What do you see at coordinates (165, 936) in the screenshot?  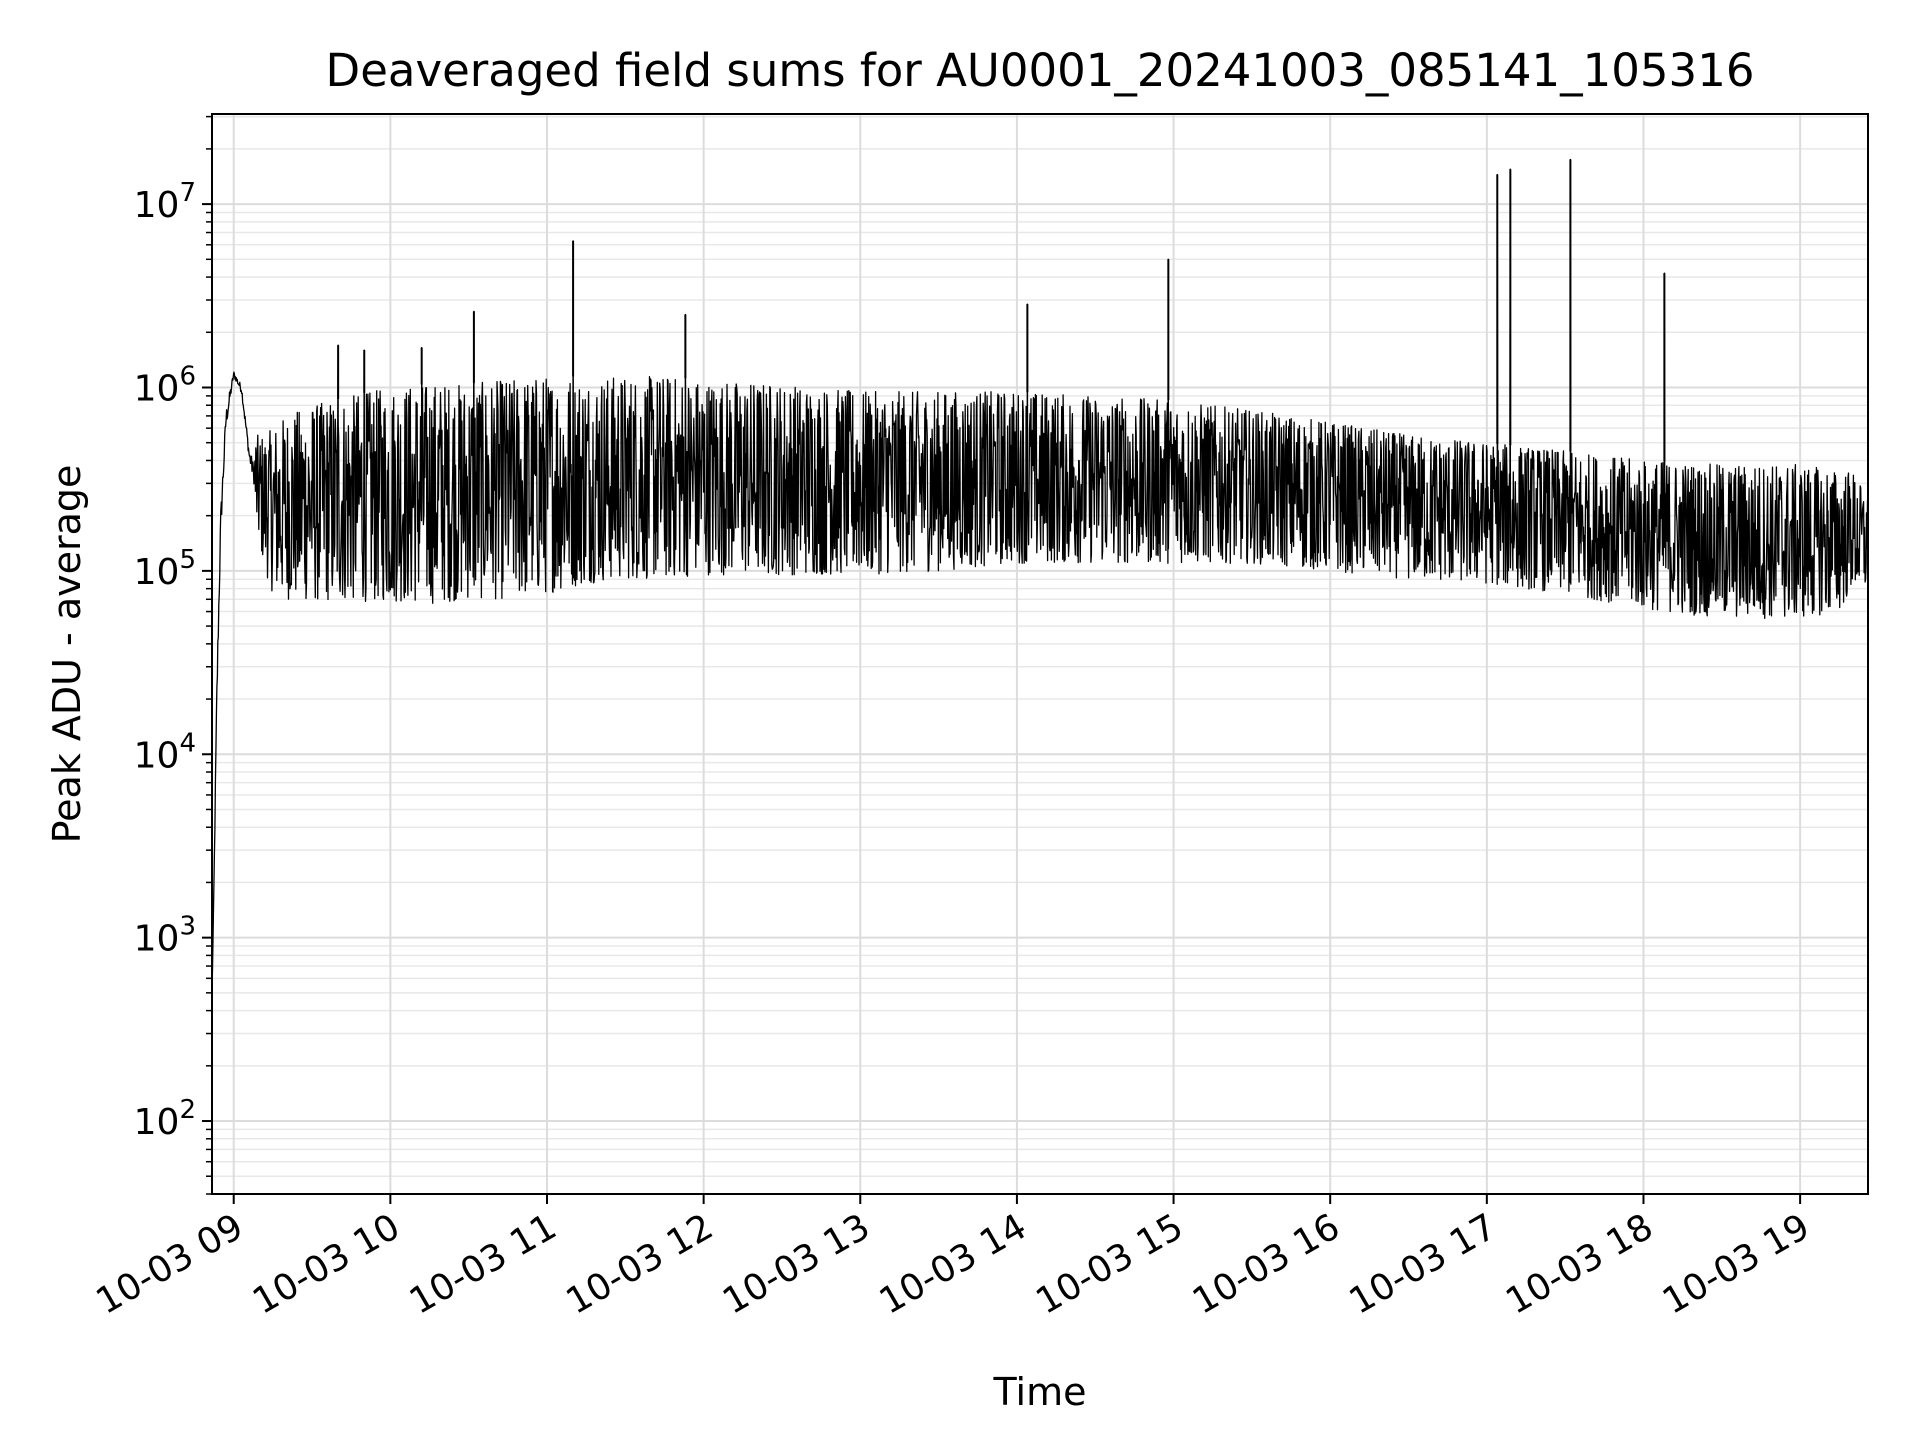 I see `y-tick-label: 10³` at bounding box center [165, 936].